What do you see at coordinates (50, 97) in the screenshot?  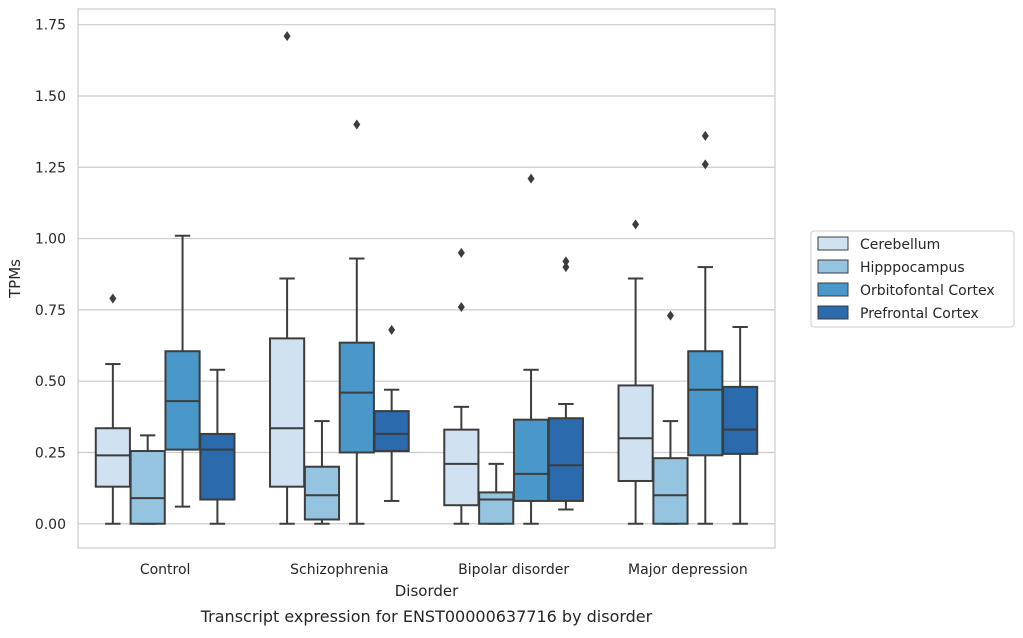 I see `y-tick-label: 1.50` at bounding box center [50, 97].